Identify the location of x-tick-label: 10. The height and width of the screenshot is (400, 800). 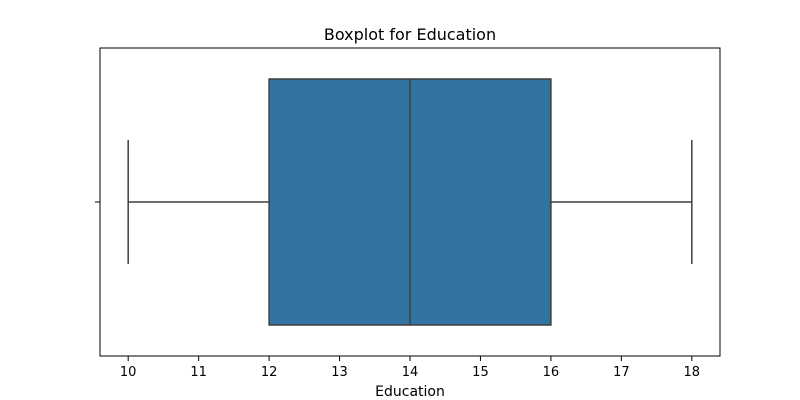
(128, 372).